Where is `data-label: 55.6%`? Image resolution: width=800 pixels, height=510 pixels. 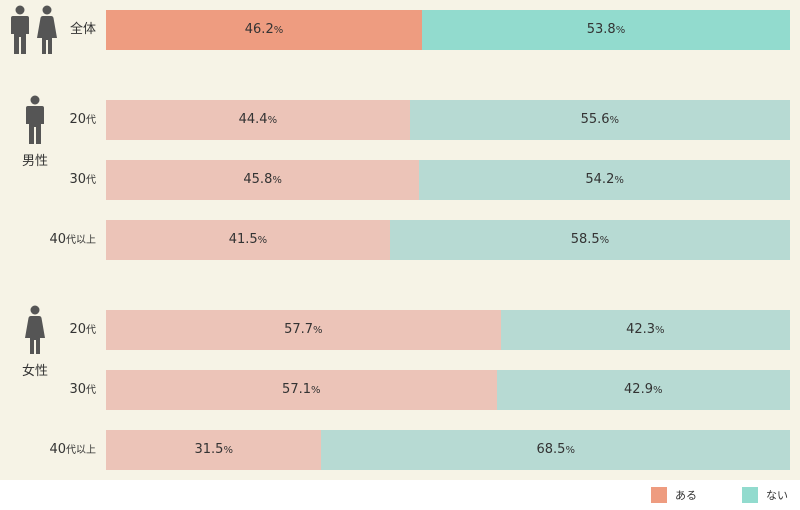
data-label: 55.6% is located at coordinates (600, 120).